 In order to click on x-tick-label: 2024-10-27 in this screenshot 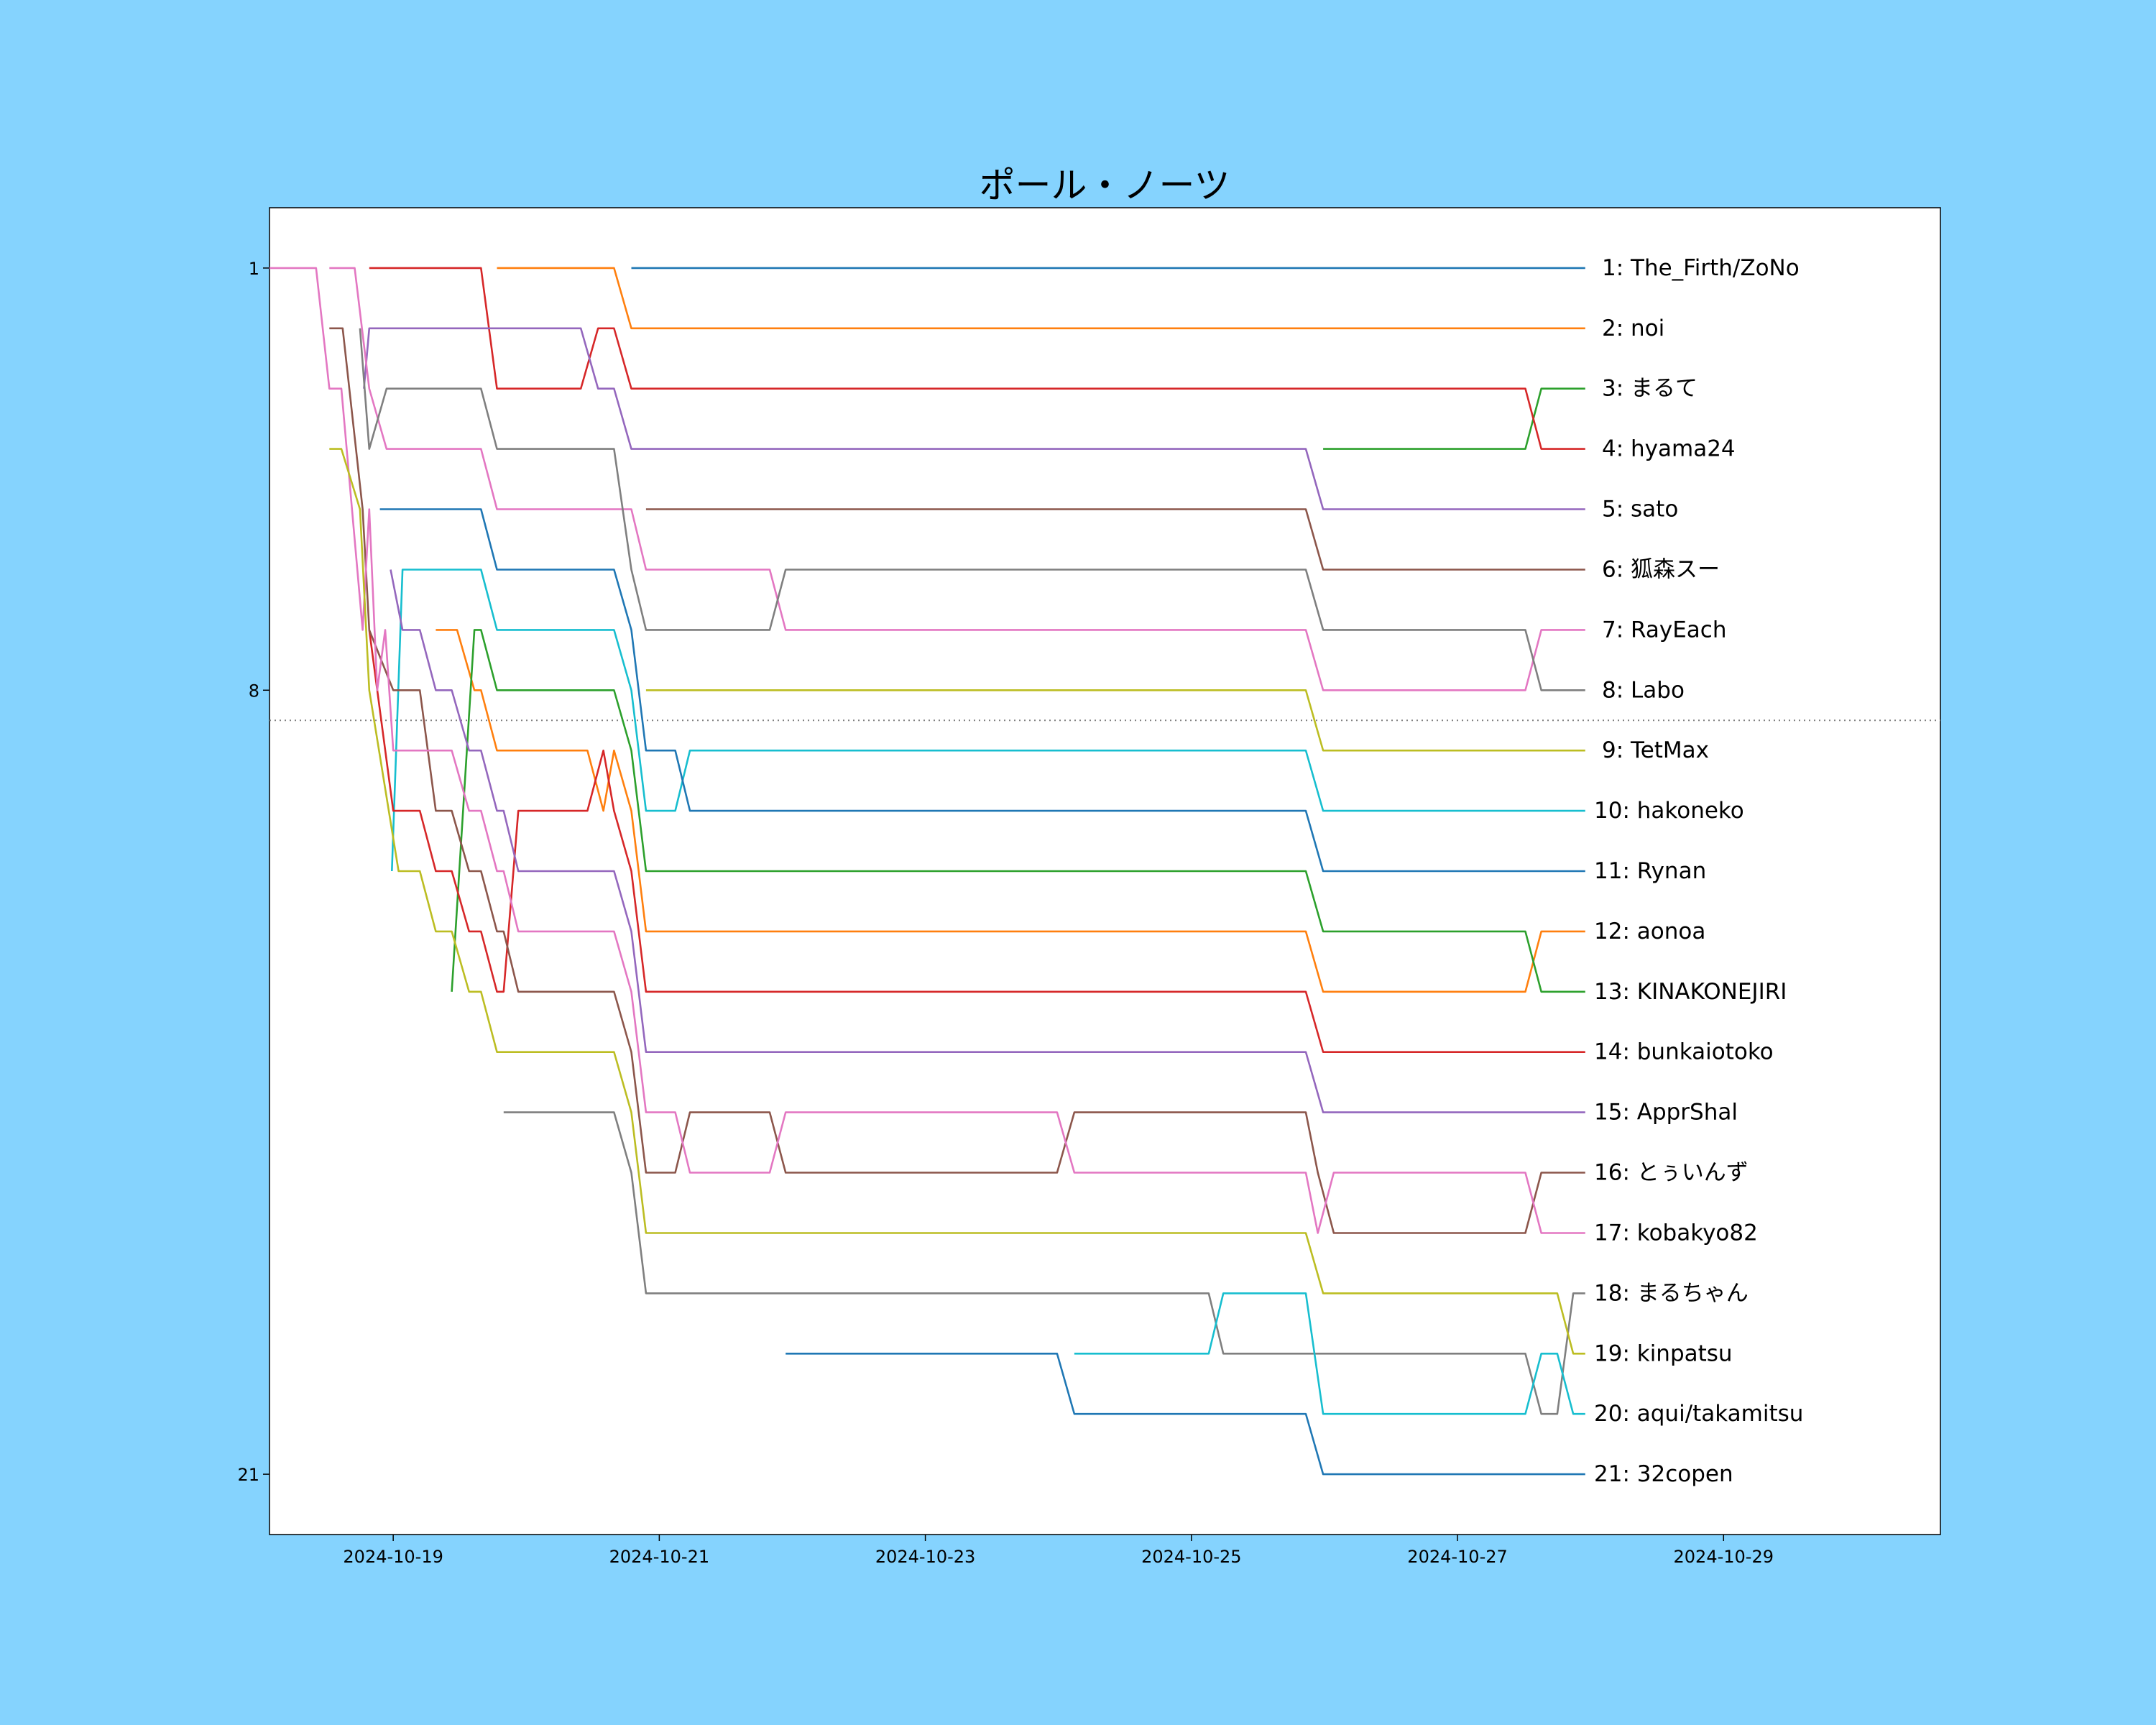, I will do `click(1457, 1557)`.